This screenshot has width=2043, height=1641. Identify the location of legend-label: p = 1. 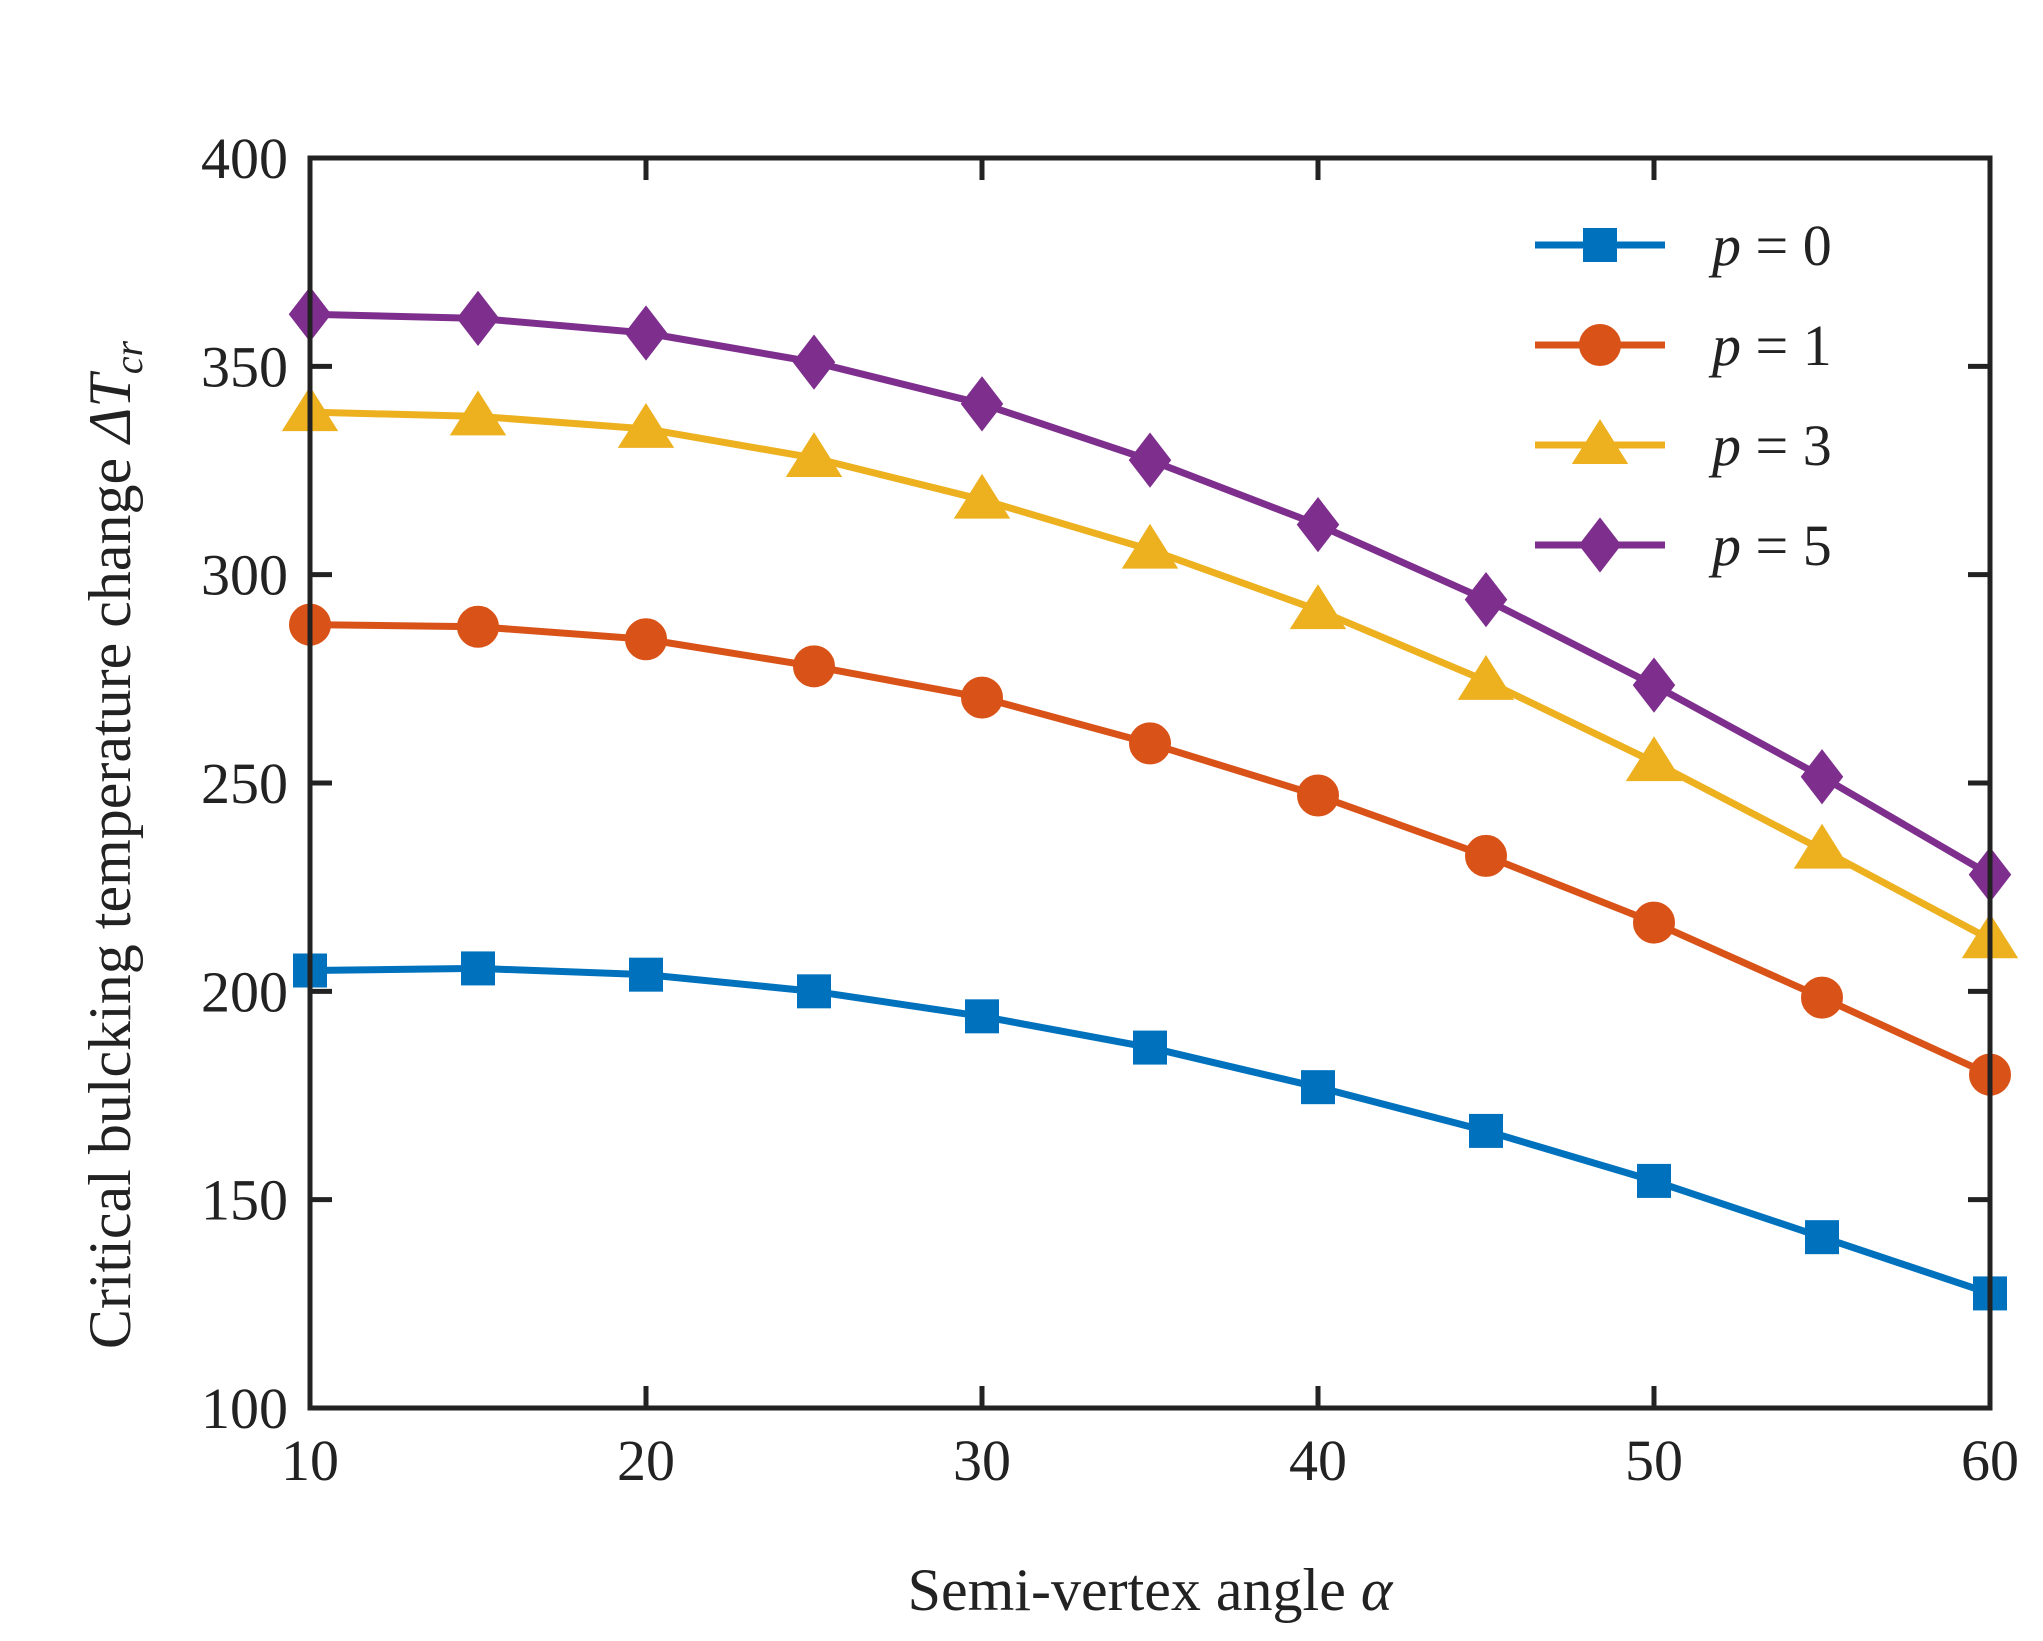
(1770, 345).